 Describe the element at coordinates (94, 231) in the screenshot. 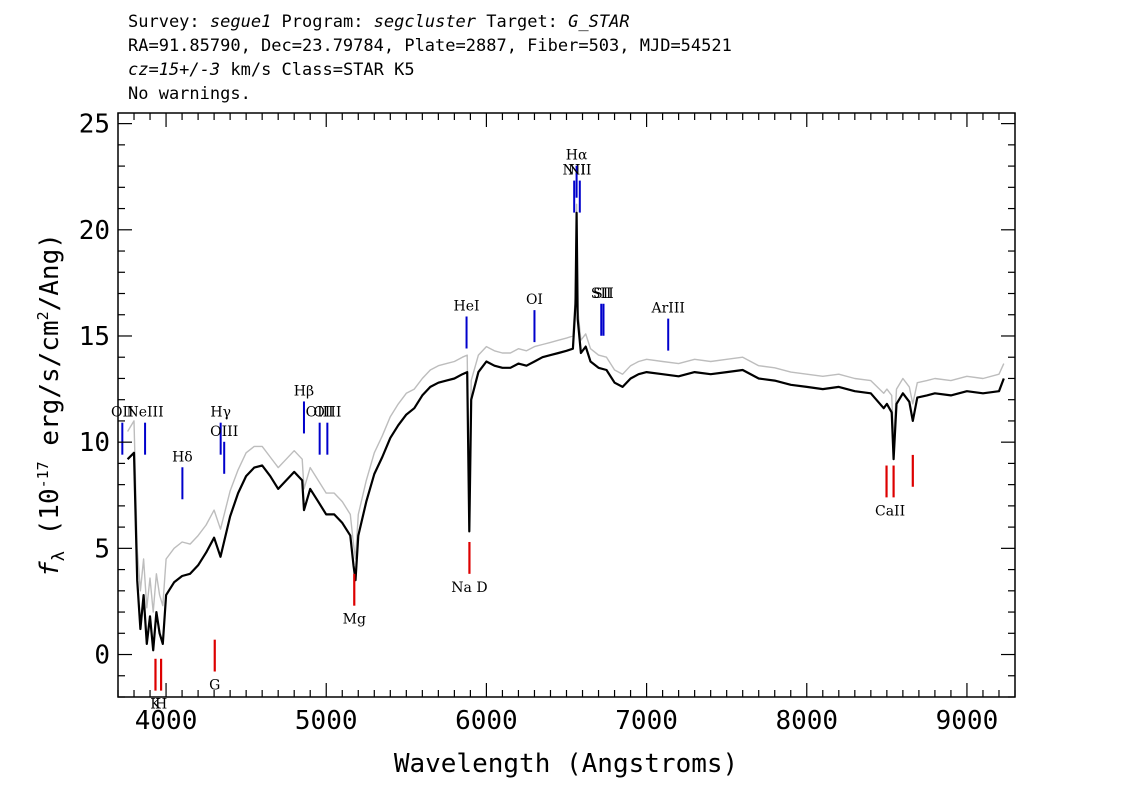

I see `y-tick-label: 20` at that location.